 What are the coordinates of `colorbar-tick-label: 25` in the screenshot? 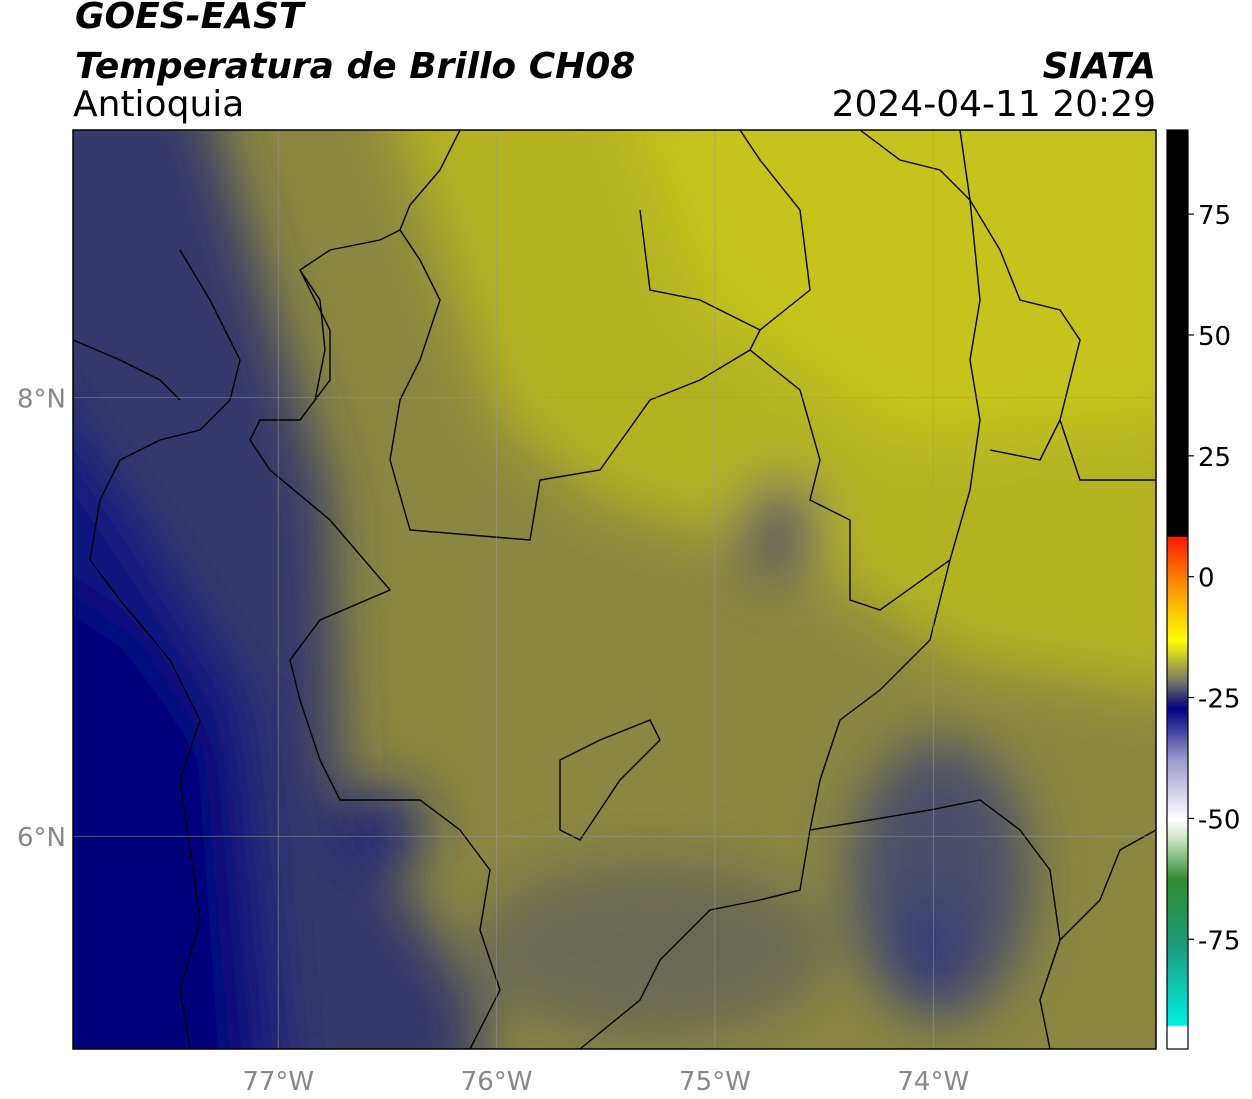 It's located at (1214, 458).